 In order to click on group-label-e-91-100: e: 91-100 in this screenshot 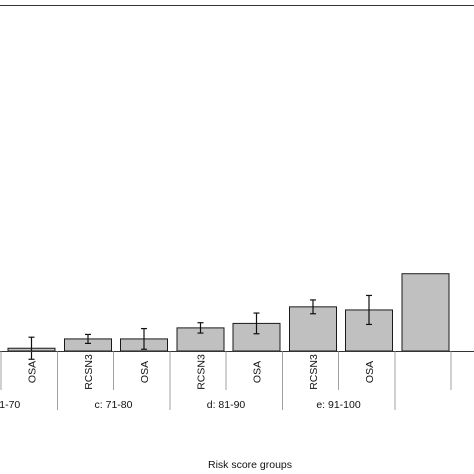, I will do `click(338, 405)`.